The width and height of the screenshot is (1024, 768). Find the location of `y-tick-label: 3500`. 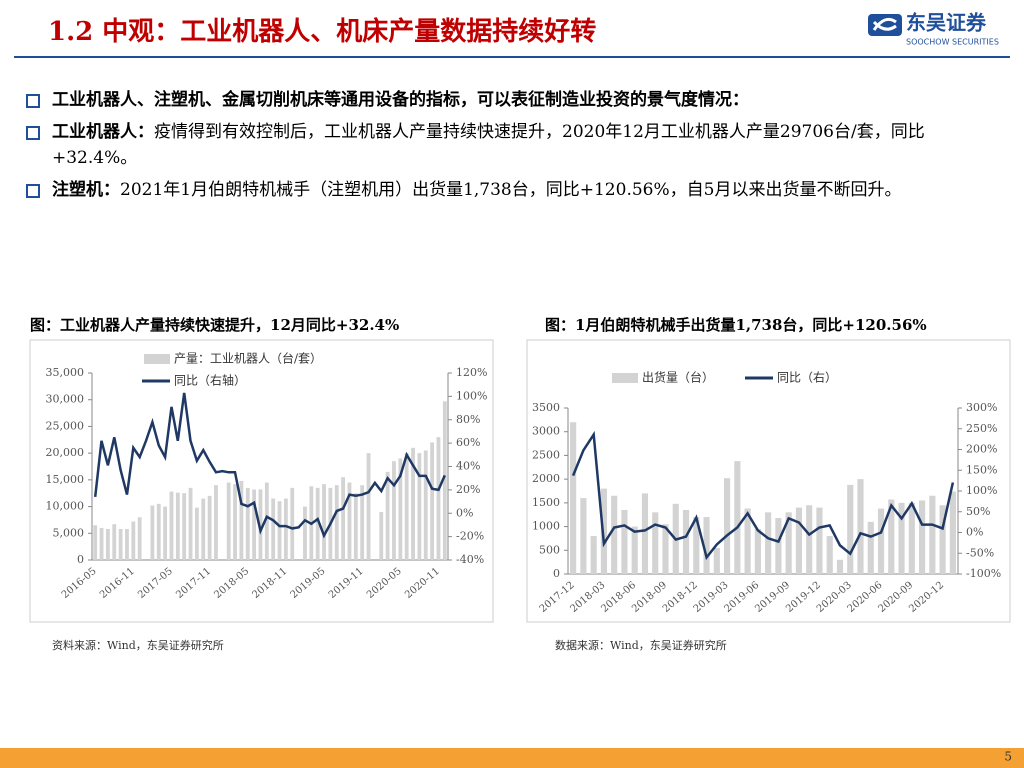

y-tick-label: 3500 is located at coordinates (546, 407).